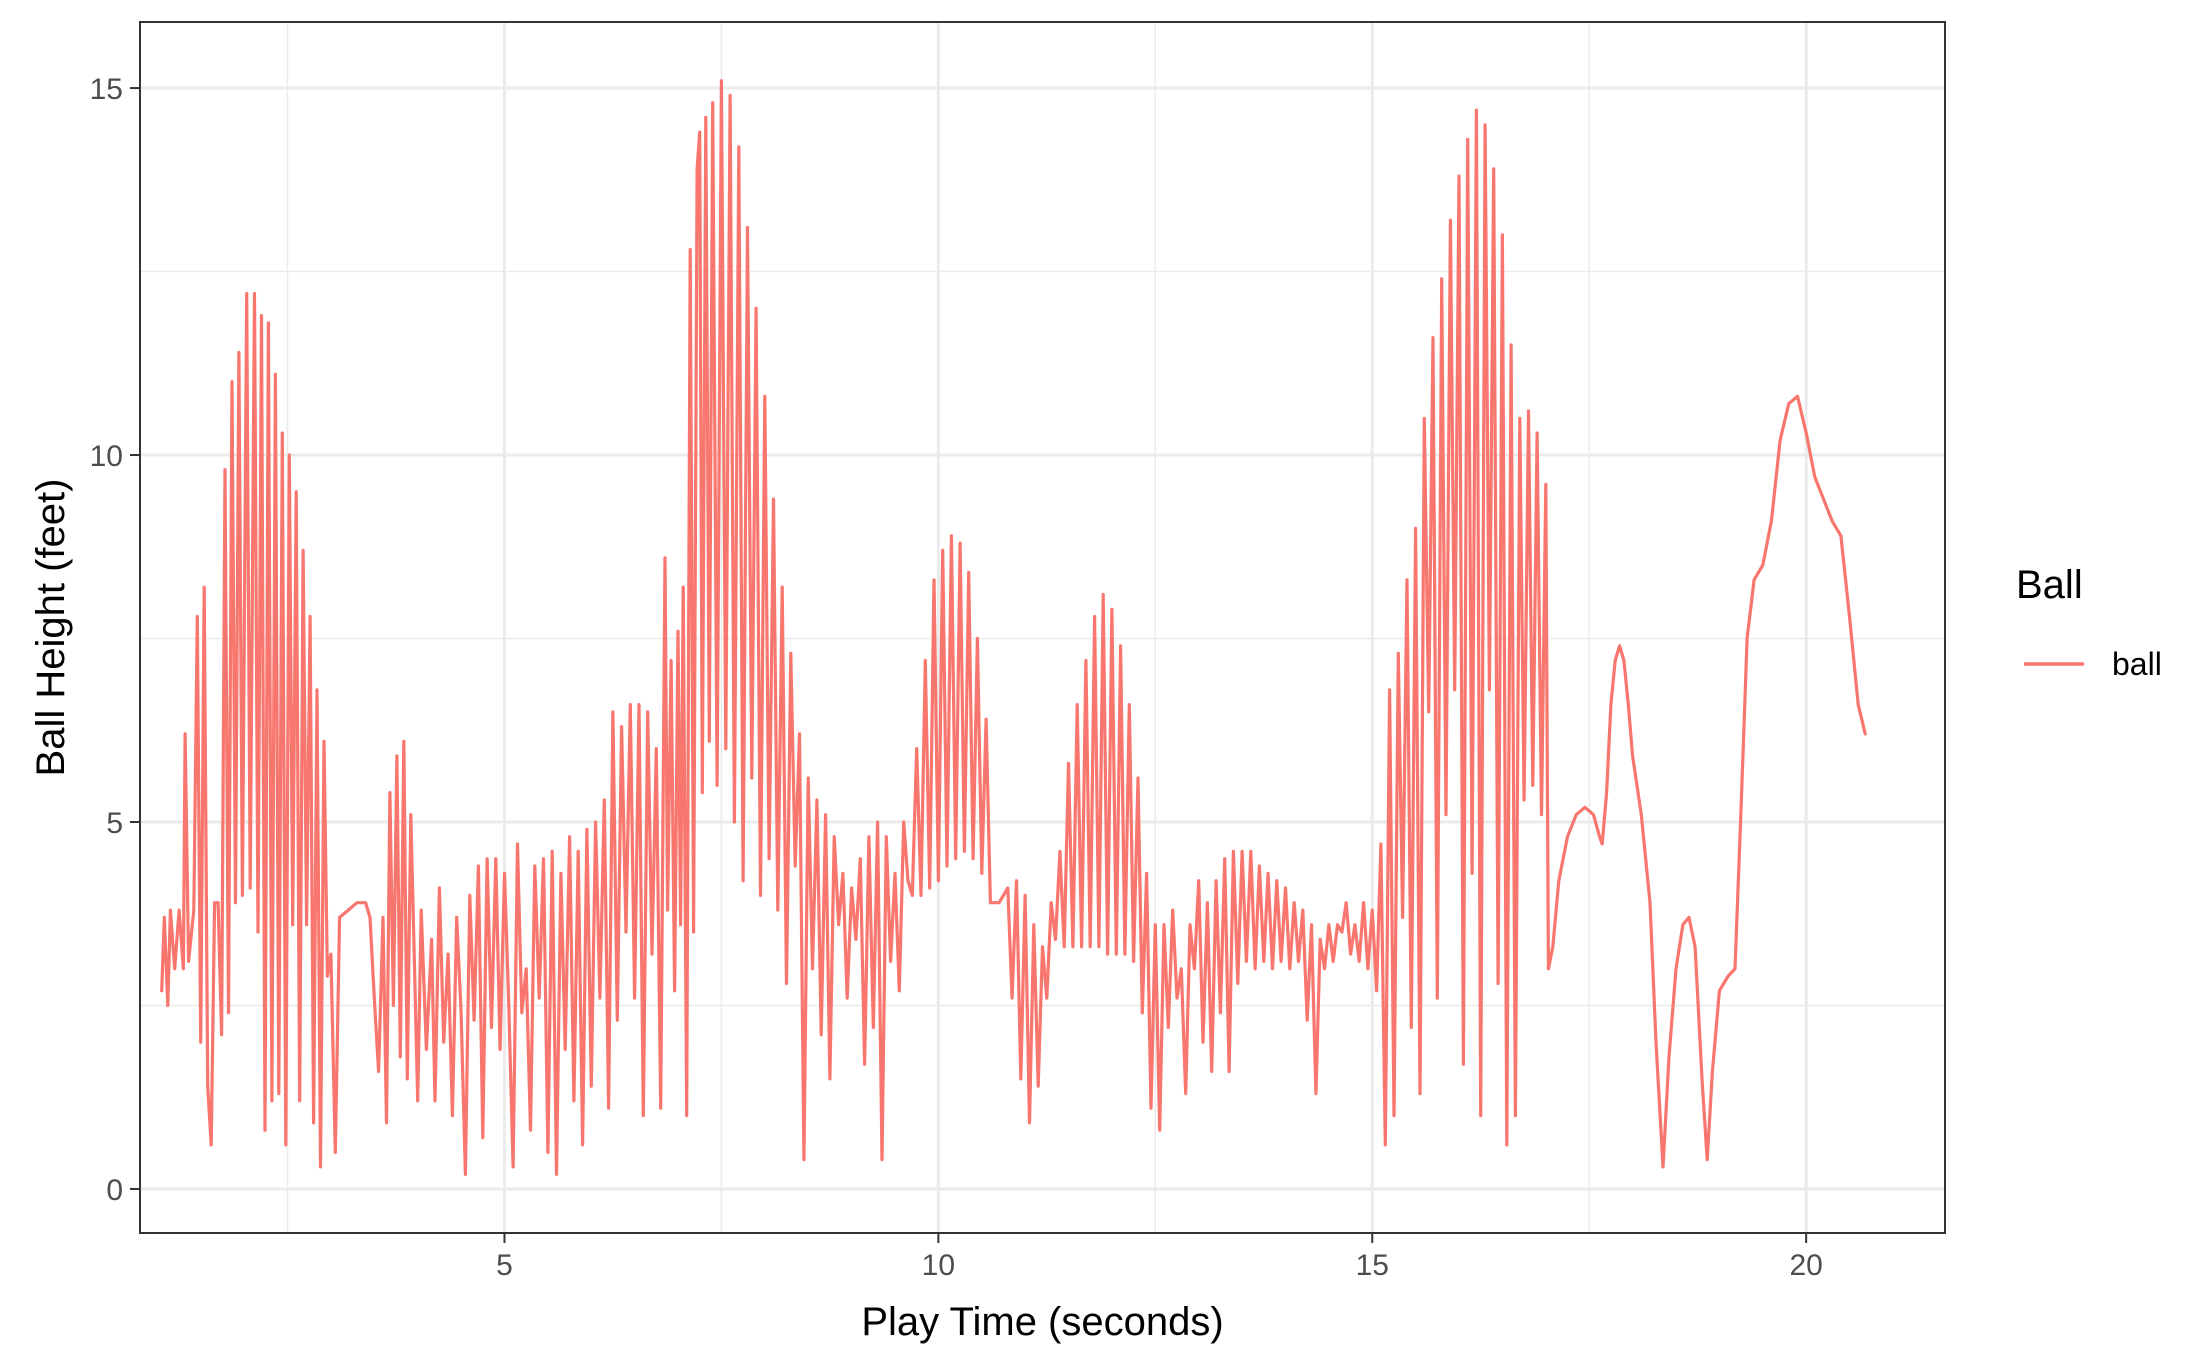 The width and height of the screenshot is (2187, 1356). I want to click on y-tick-label: 0, so click(114, 1190).